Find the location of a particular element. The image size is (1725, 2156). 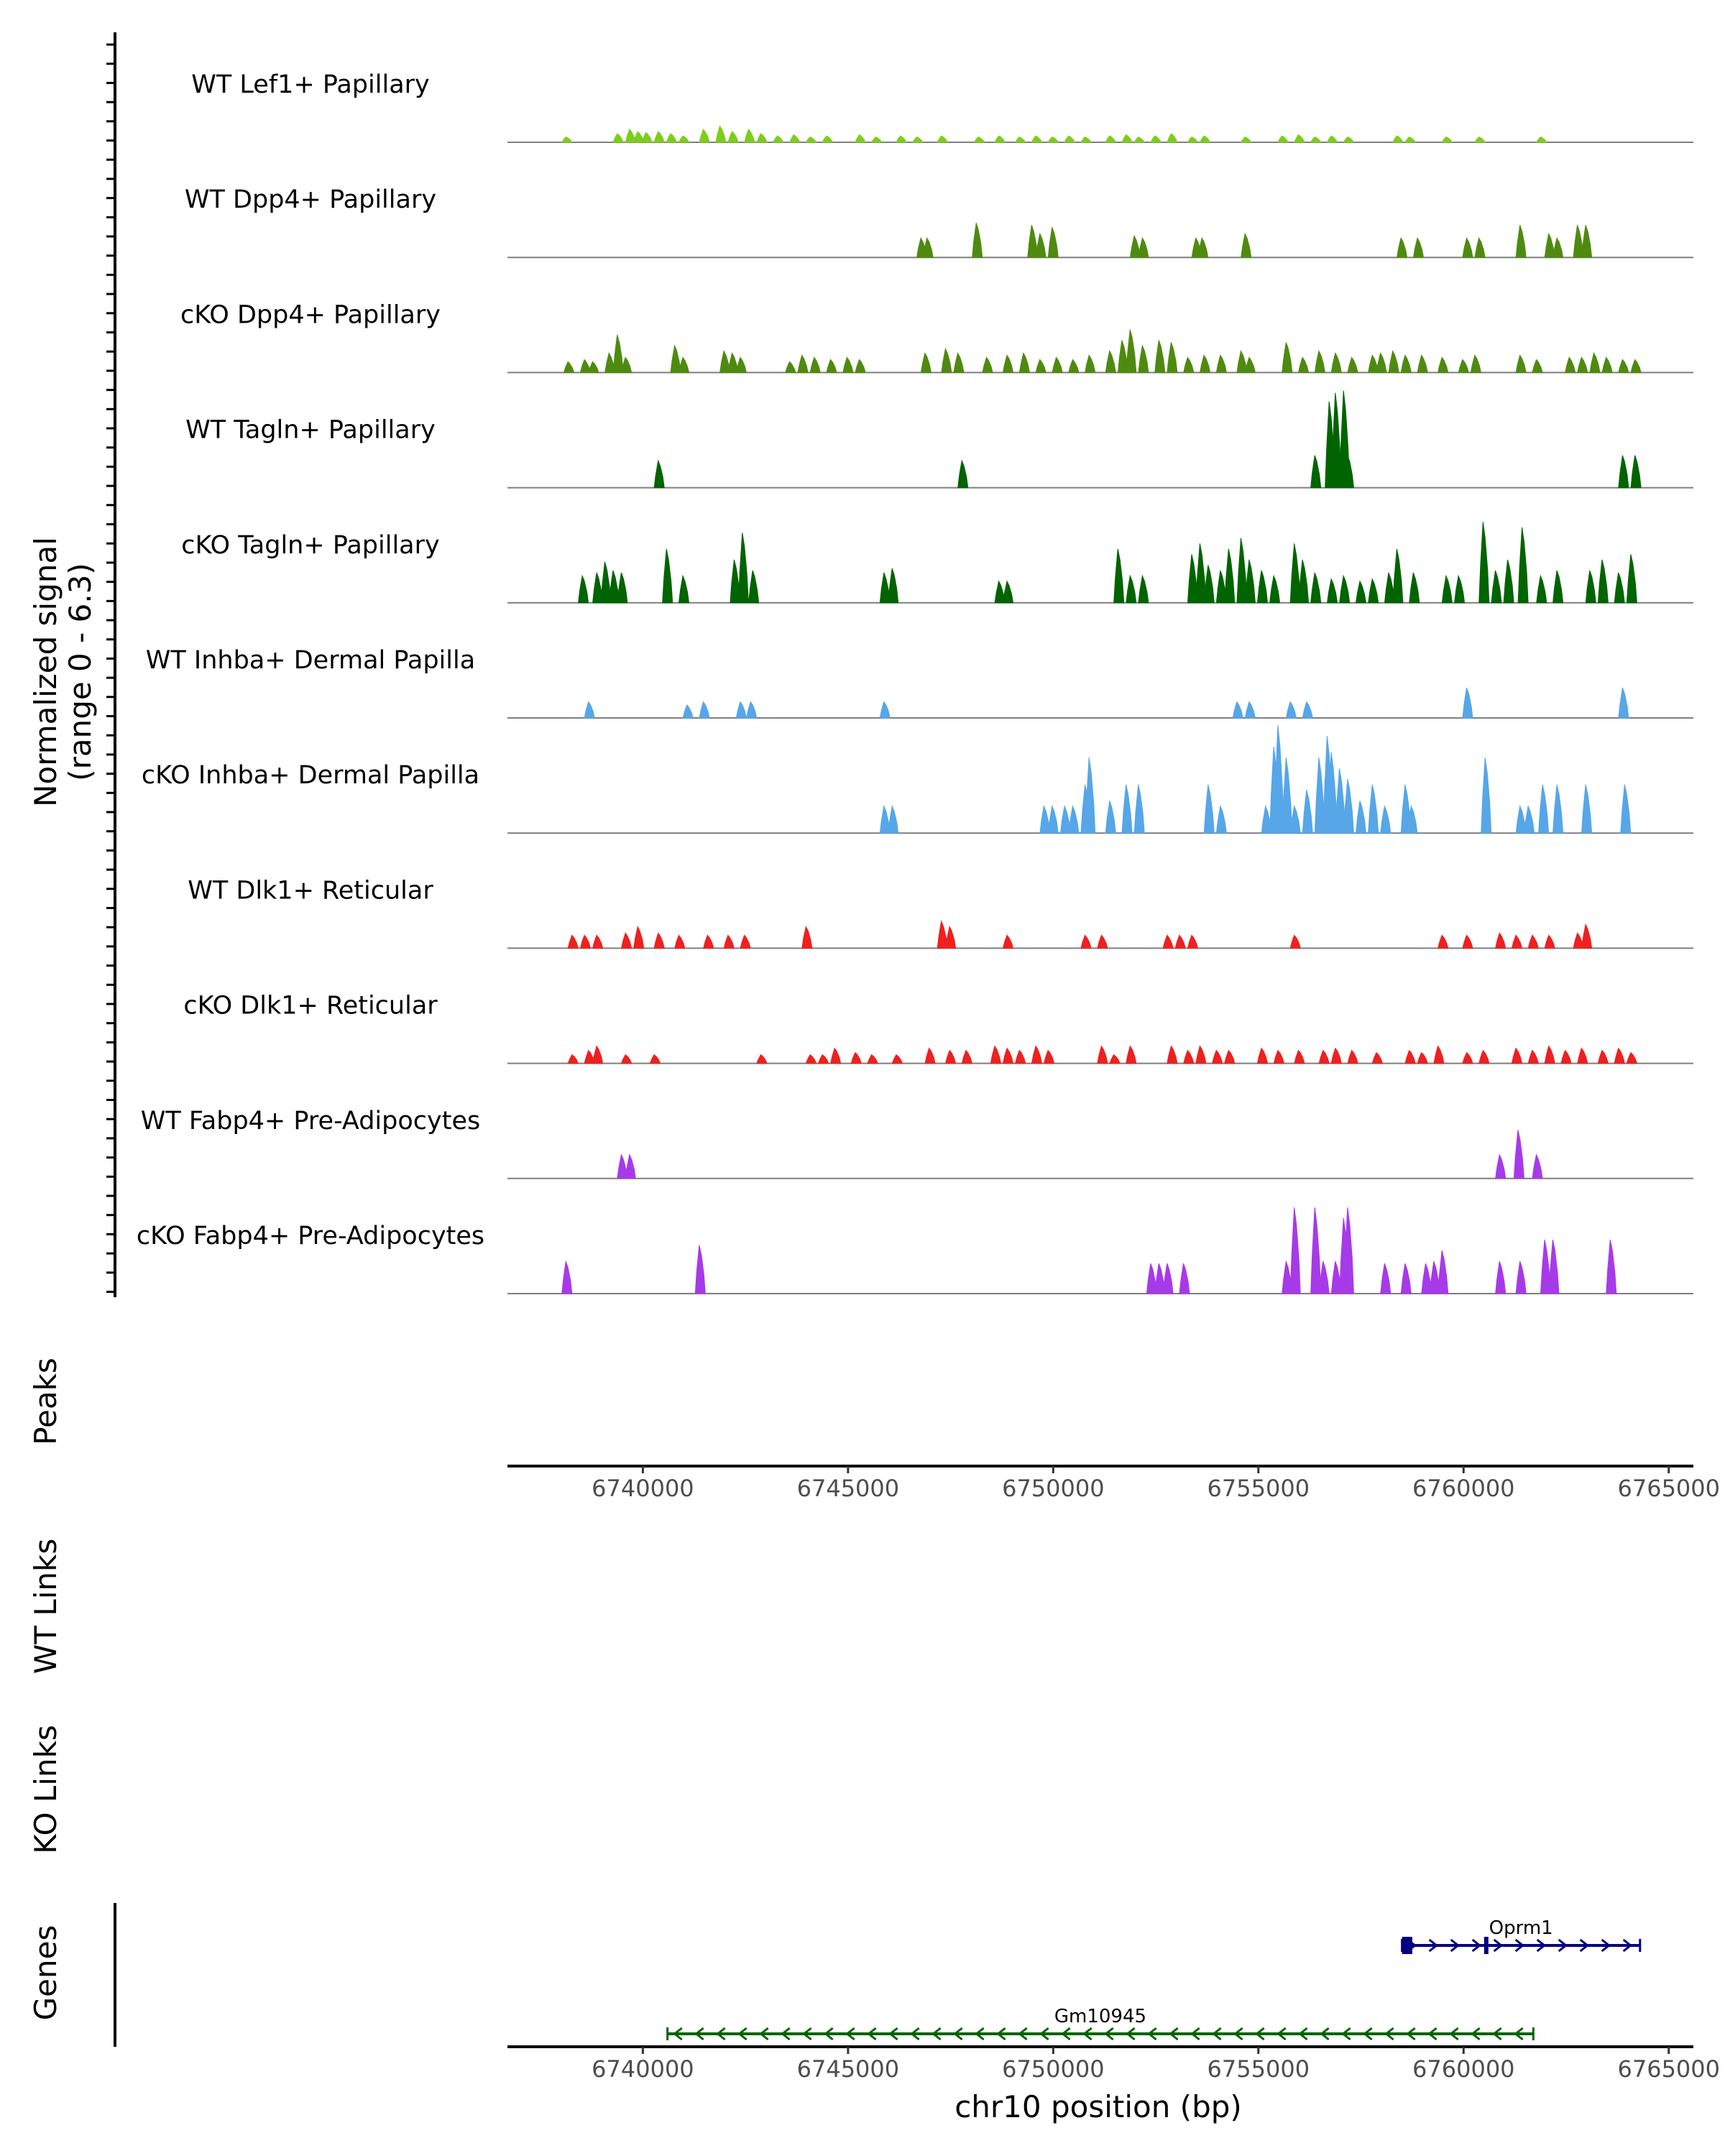

track-label: cKO Dpp4+ Papillary is located at coordinates (310, 314).